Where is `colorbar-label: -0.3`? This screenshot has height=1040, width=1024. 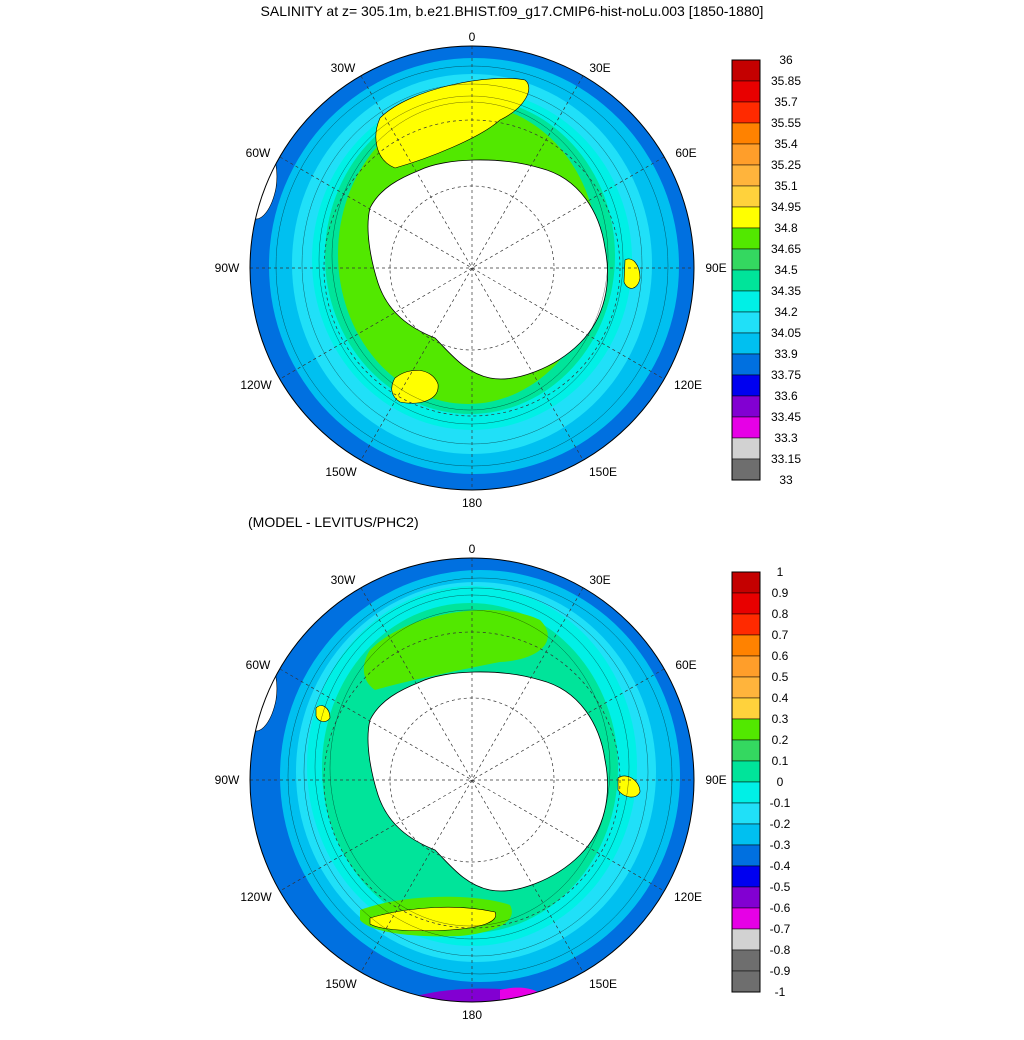 colorbar-label: -0.3 is located at coordinates (780, 845).